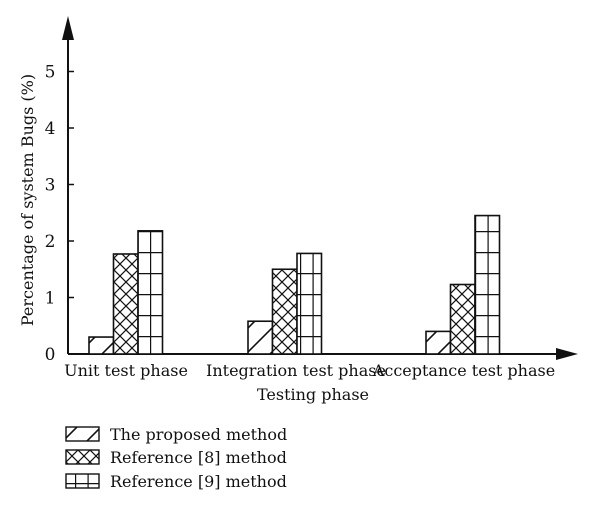  Describe the element at coordinates (198, 481) in the screenshot. I see `legend-label: Reference [9] method` at that location.